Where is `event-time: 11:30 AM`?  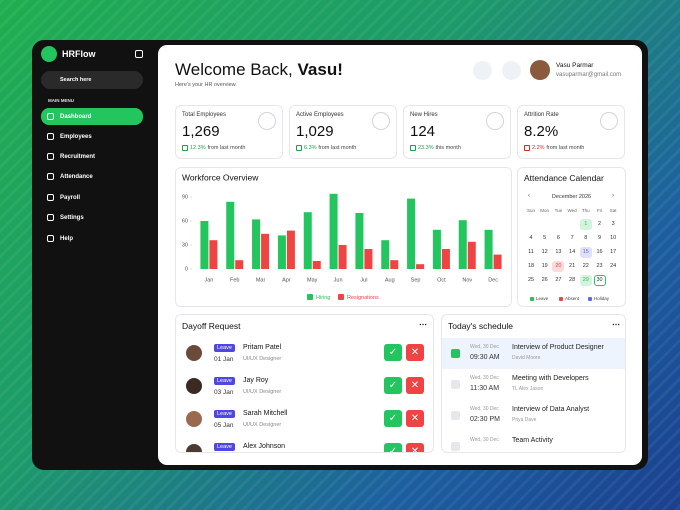
event-time: 11:30 AM is located at coordinates (485, 388).